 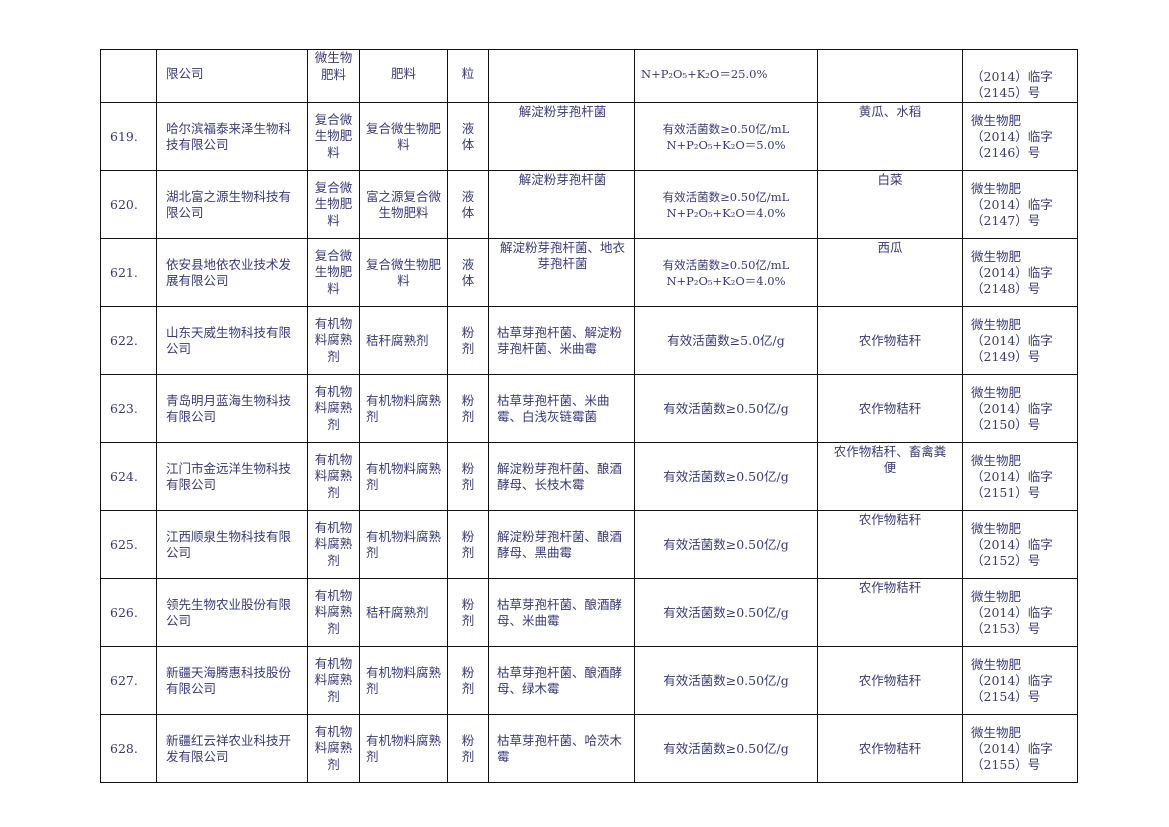 I want to click on cell-crop, so click(x=890, y=76).